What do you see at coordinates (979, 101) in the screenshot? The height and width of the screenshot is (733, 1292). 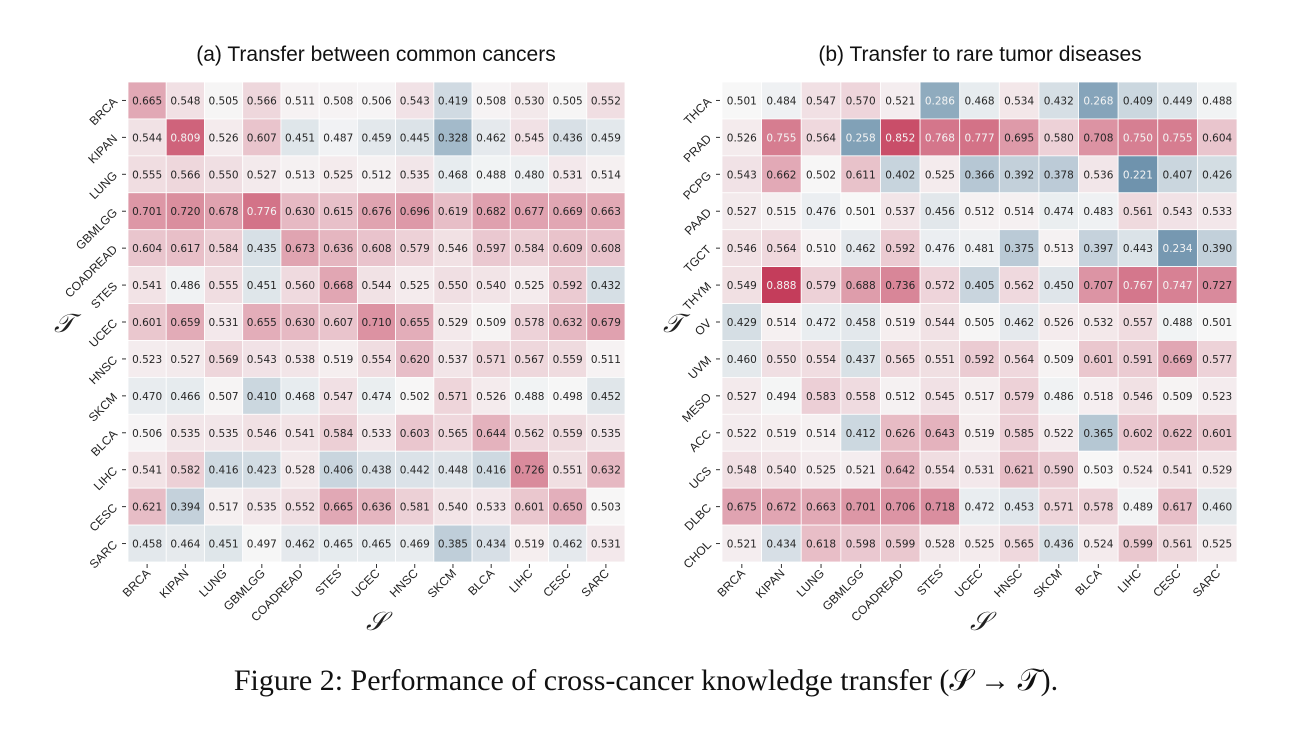 I see `cell-value-label: 0.468` at bounding box center [979, 101].